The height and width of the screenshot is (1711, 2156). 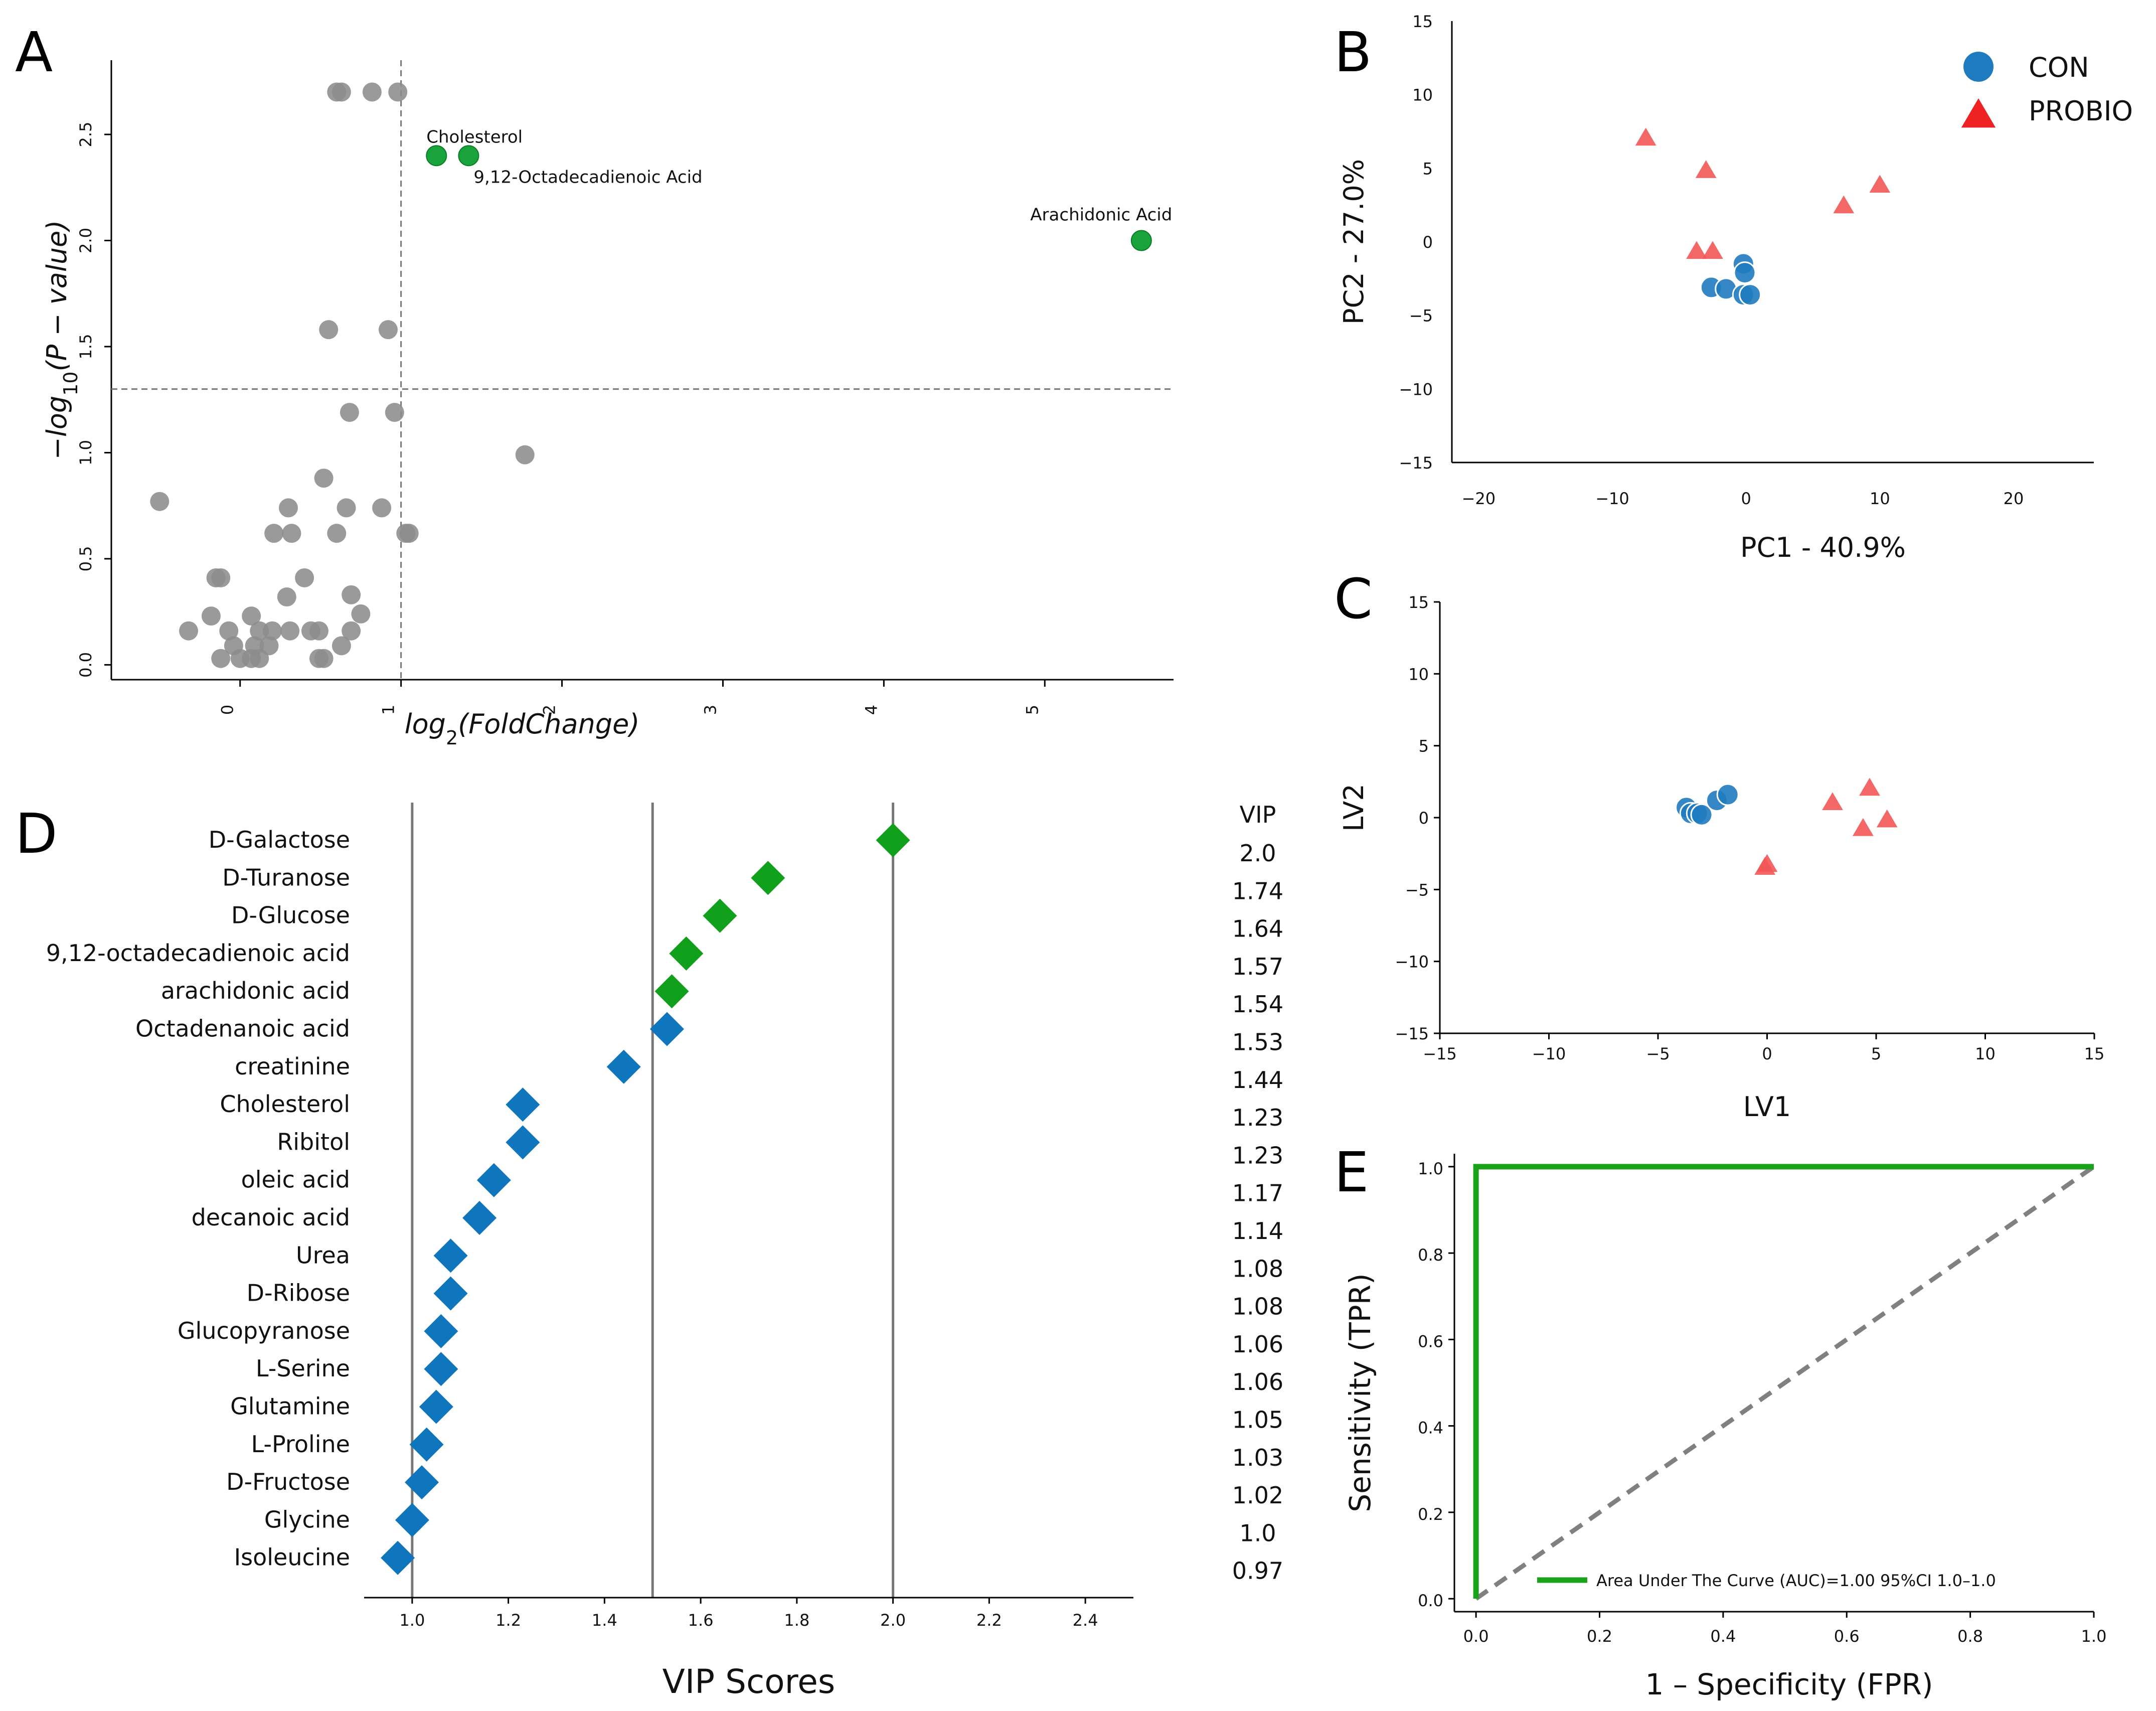 I want to click on x-tick-label: 2.2, so click(x=989, y=1620).